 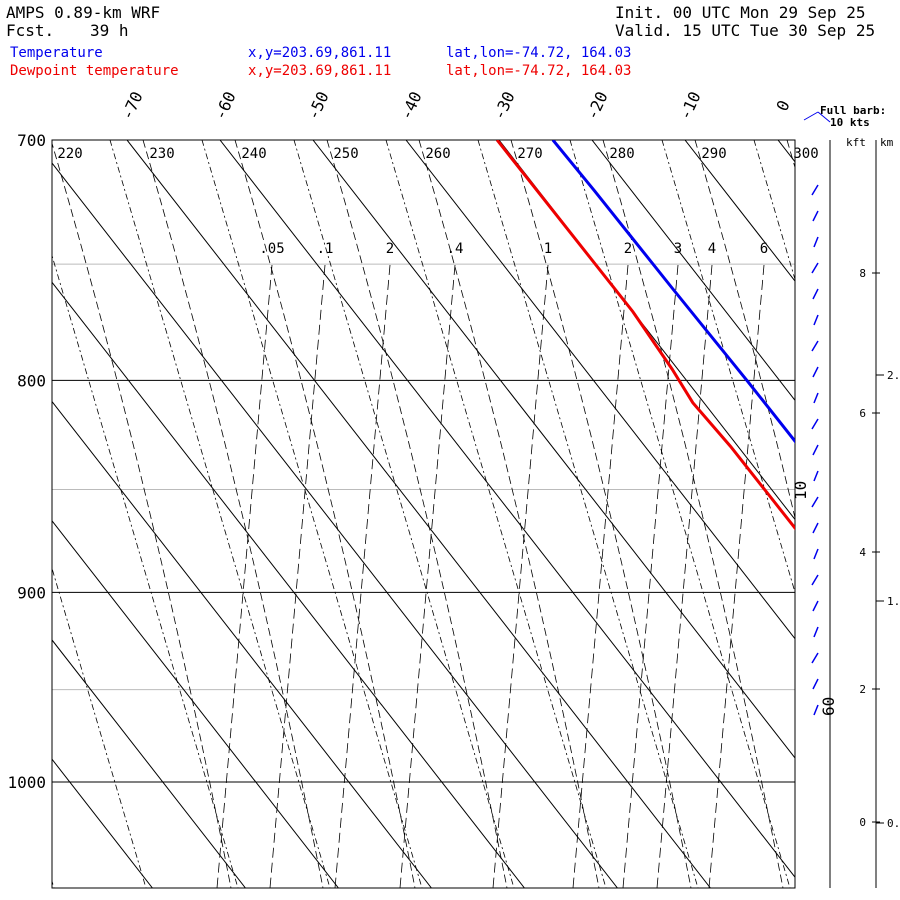 What do you see at coordinates (887, 142) in the screenshot?
I see `km-label: km` at bounding box center [887, 142].